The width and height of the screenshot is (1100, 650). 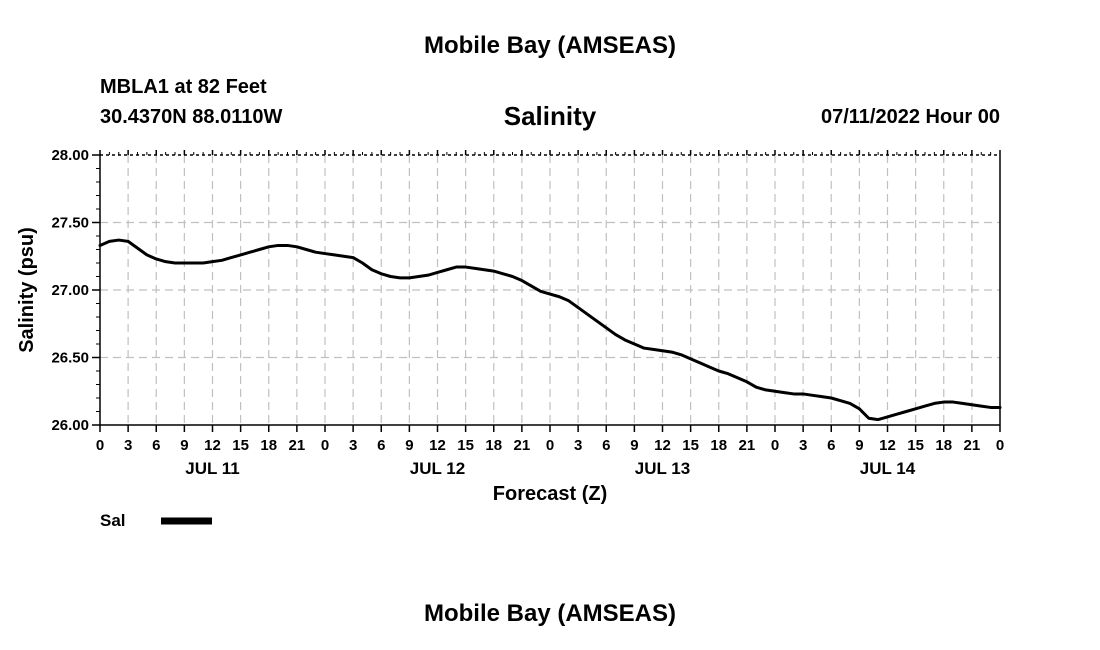 What do you see at coordinates (70, 223) in the screenshot?
I see `y-tick-label: 27.50` at bounding box center [70, 223].